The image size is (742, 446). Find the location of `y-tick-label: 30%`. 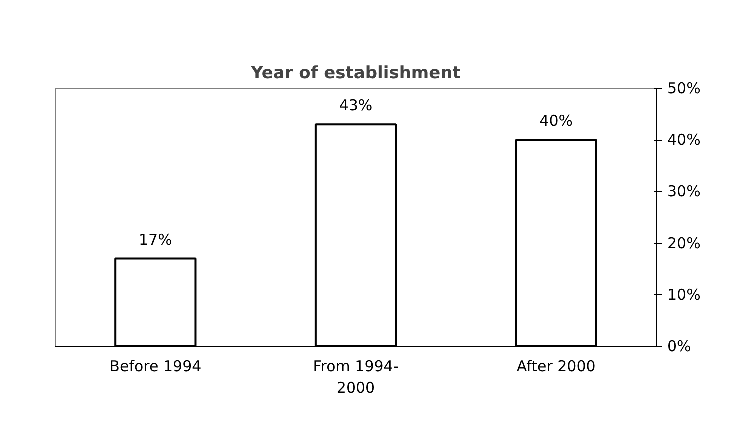

y-tick-label: 30% is located at coordinates (684, 191).